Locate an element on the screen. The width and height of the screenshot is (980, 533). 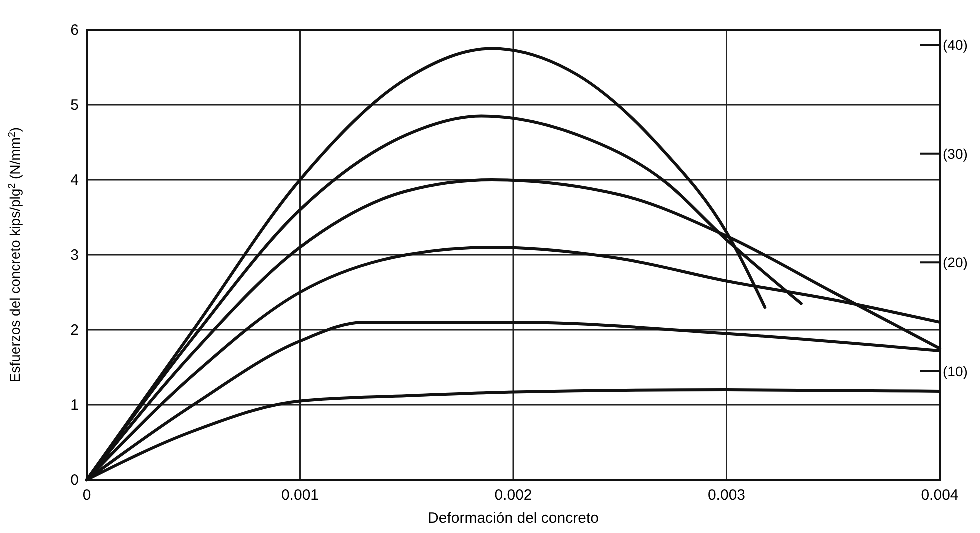
x-tick-label: 0.003 is located at coordinates (727, 495).